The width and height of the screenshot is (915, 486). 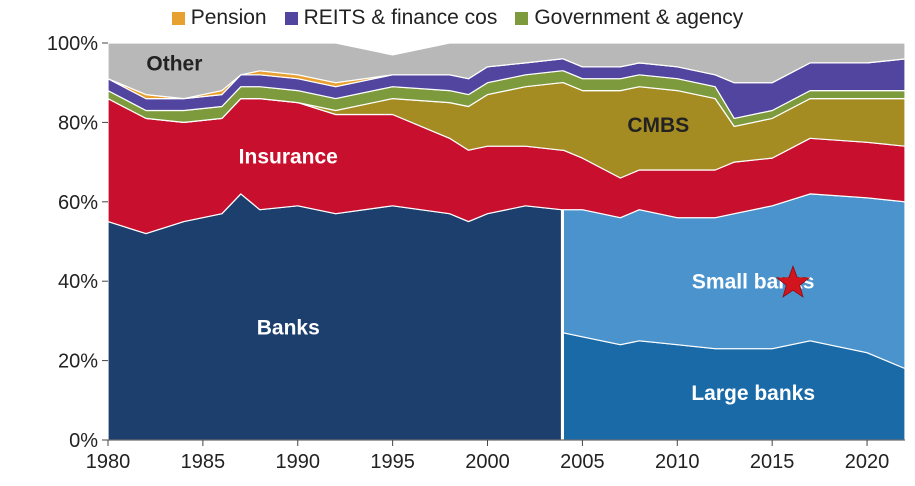 What do you see at coordinates (78, 282) in the screenshot?
I see `y-tick-label: 40%` at bounding box center [78, 282].